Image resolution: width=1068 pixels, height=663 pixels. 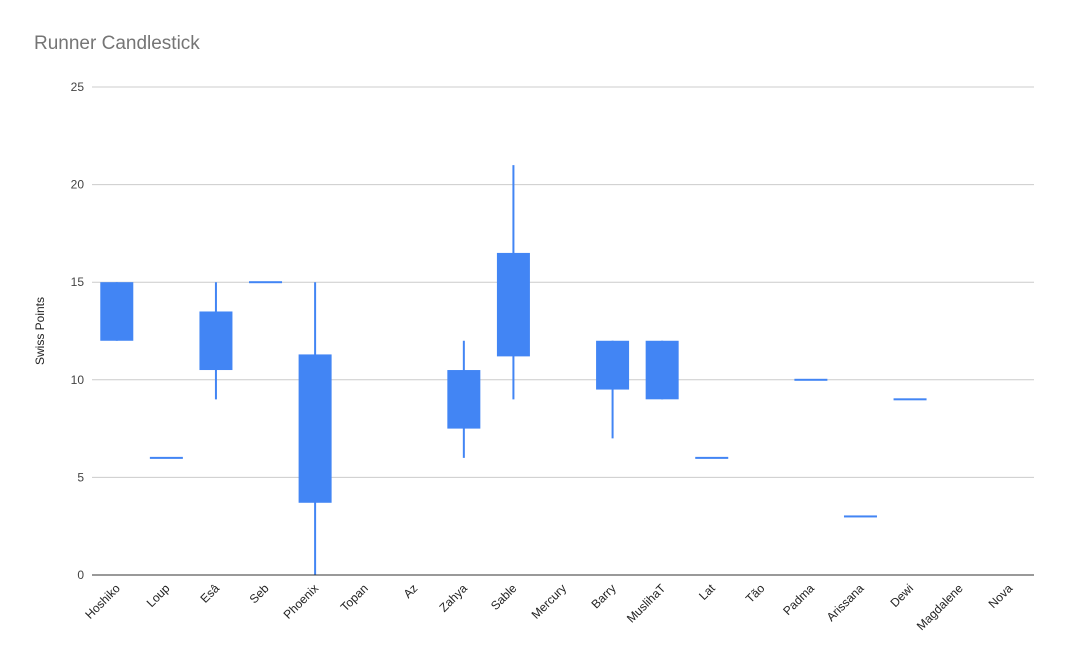 I want to click on x-tick-label: Zahya, so click(x=453, y=598).